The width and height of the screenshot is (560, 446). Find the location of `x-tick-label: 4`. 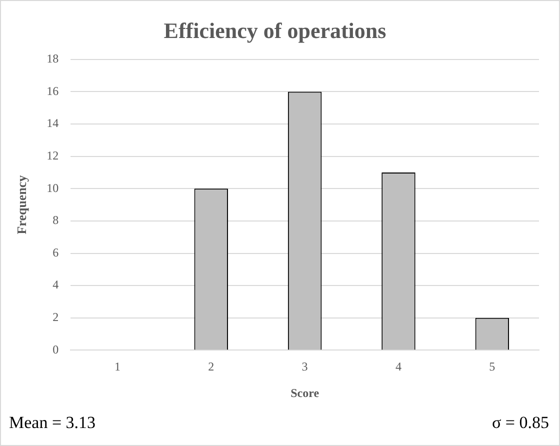

x-tick-label: 4 is located at coordinates (398, 367).